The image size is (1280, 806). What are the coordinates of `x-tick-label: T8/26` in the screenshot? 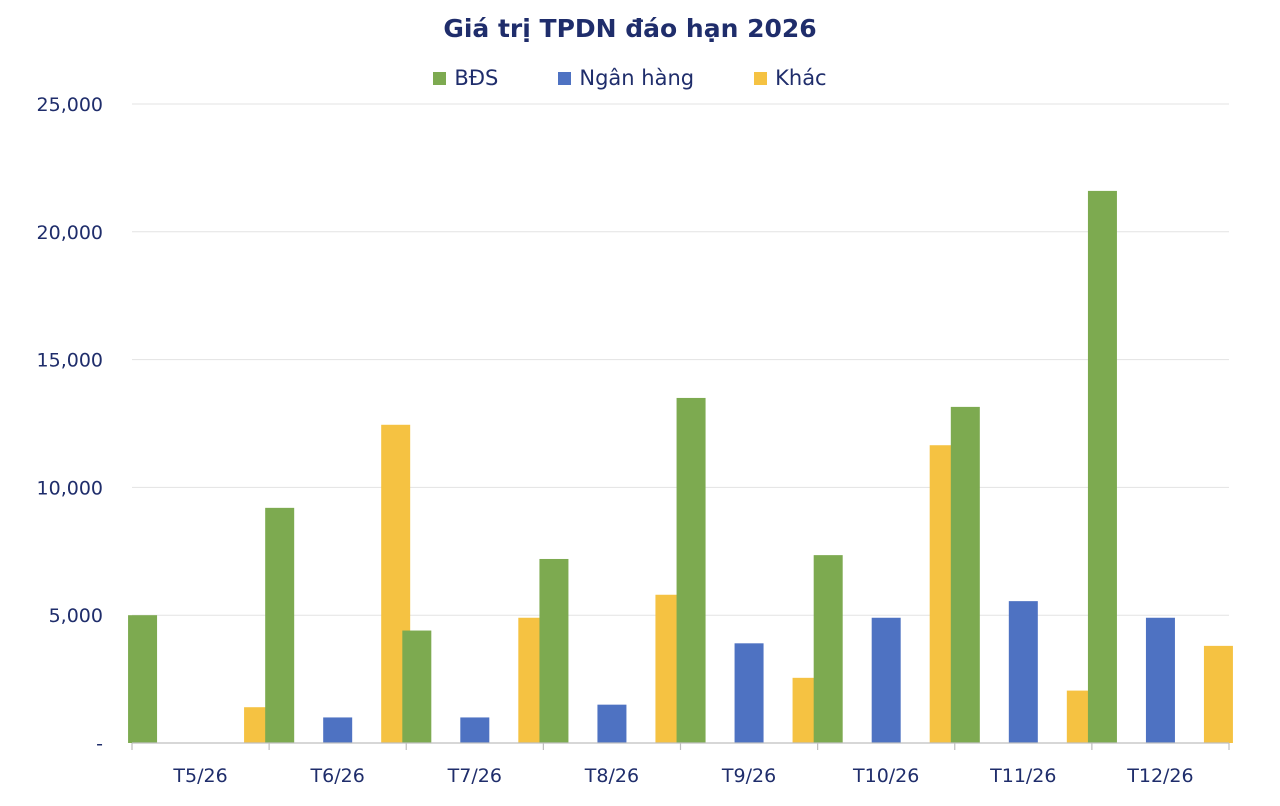 It's located at (611, 776).